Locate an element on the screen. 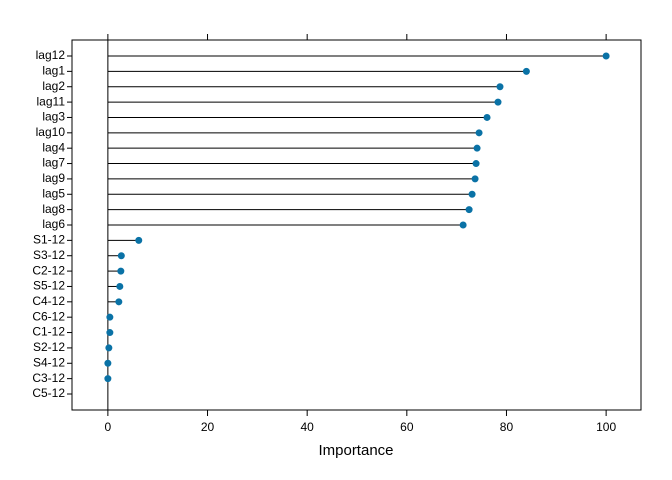  x-tick-label: 100 is located at coordinates (606, 427).